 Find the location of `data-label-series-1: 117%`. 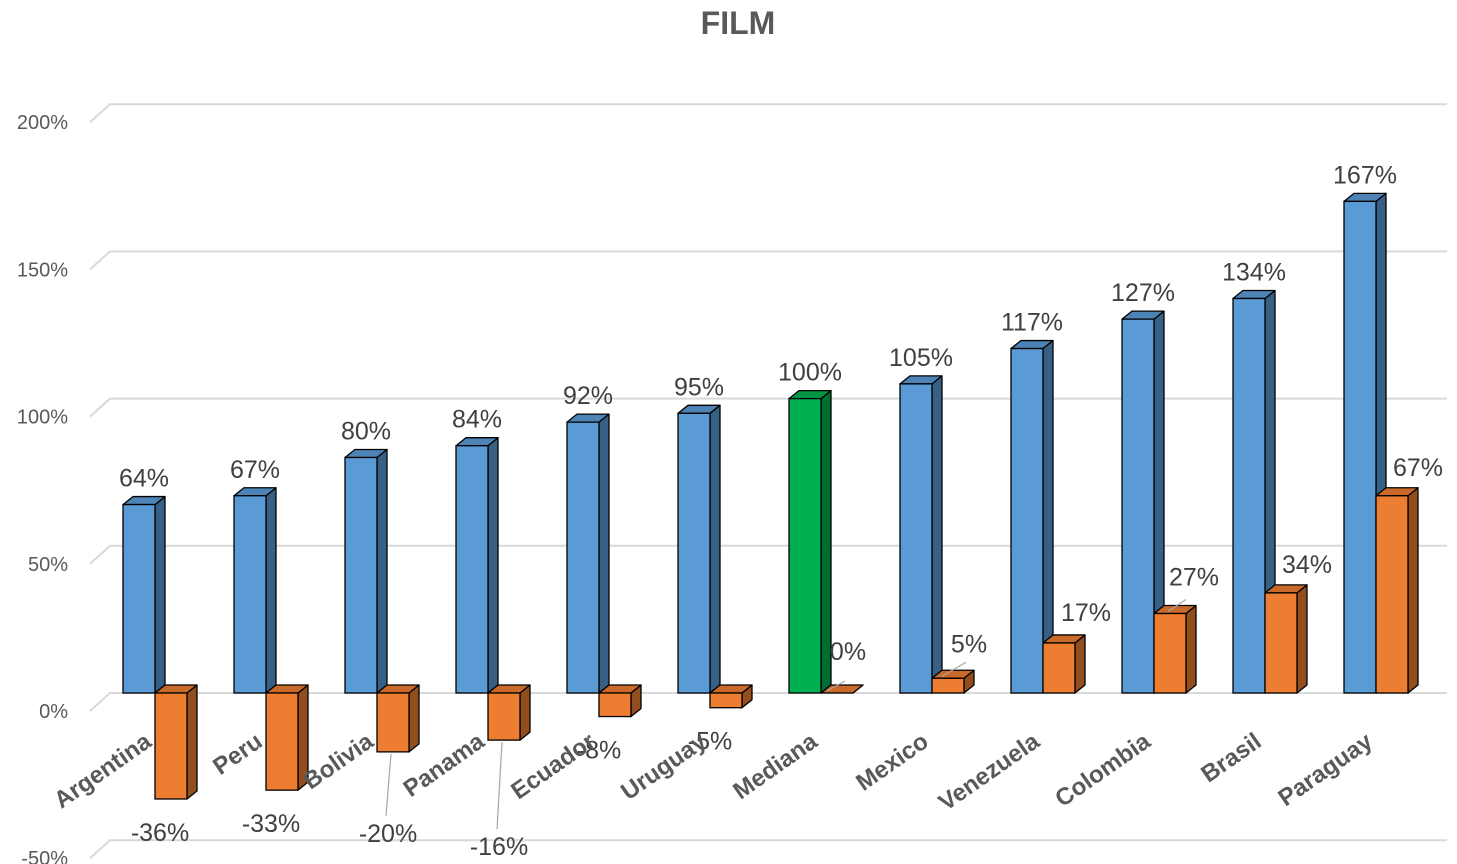

data-label-series-1: 117% is located at coordinates (1032, 323).